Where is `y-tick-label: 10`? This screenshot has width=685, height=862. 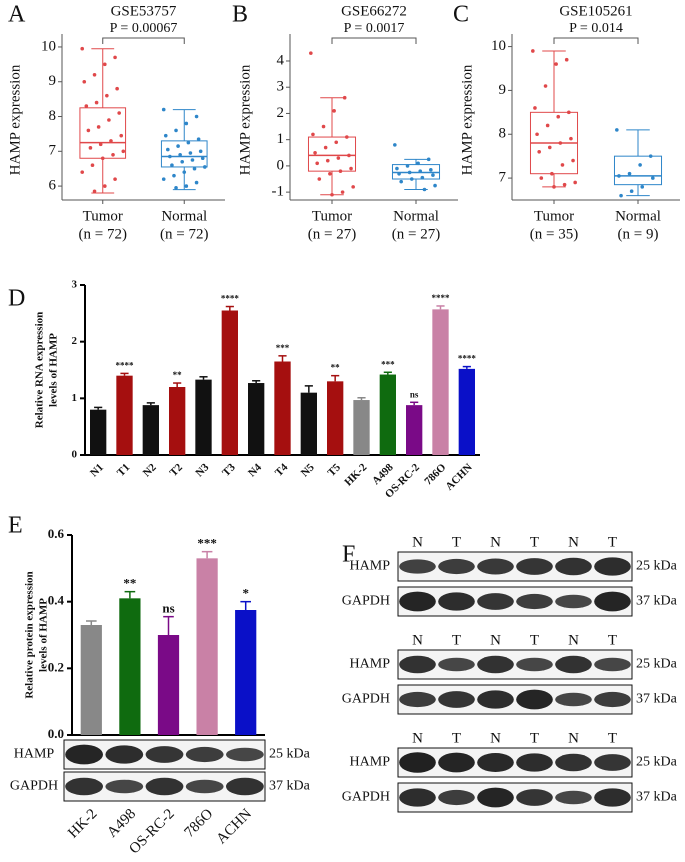 y-tick-label: 10 is located at coordinates (498, 46).